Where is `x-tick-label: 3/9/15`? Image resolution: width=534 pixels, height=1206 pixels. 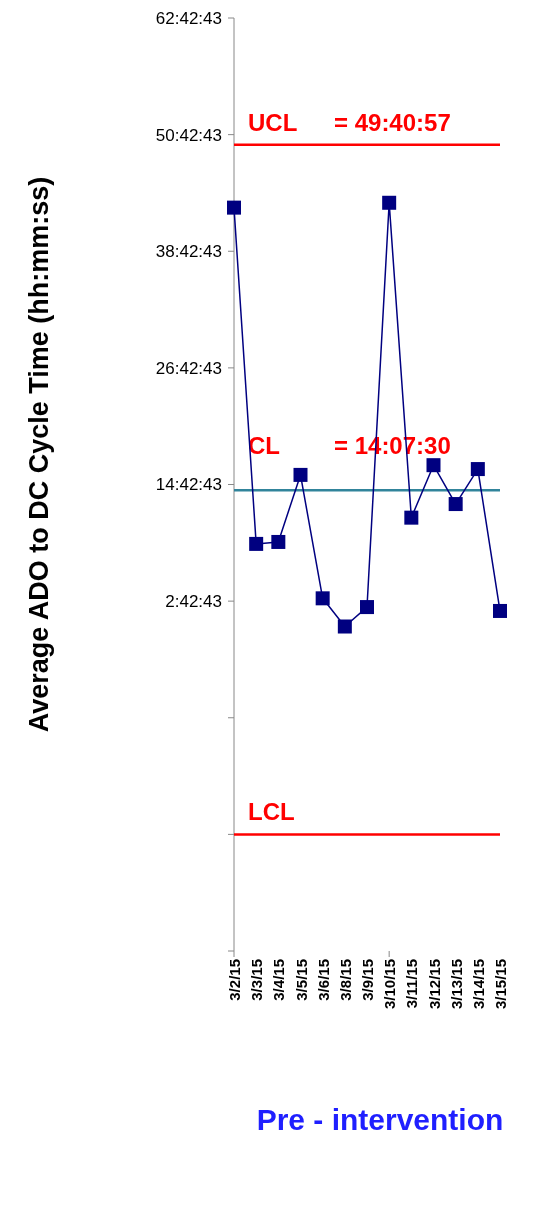
x-tick-label: 3/9/15 is located at coordinates (367, 980).